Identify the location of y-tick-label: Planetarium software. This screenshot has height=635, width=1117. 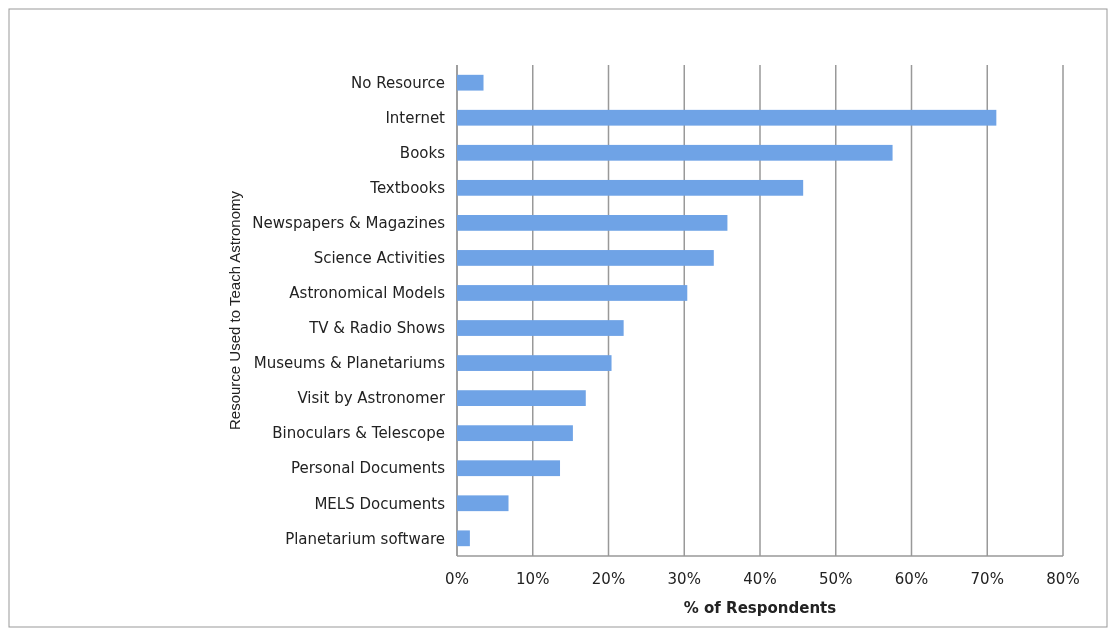
(365, 538).